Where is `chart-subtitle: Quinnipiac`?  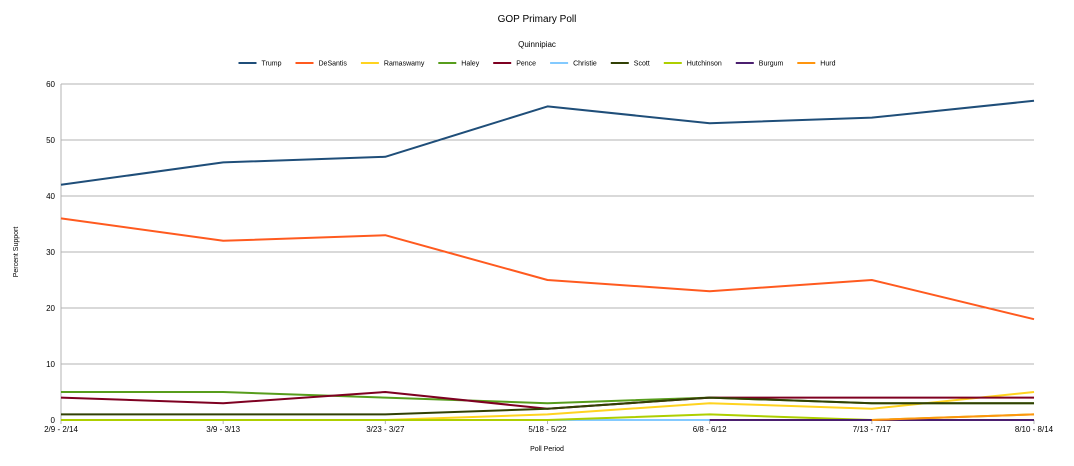 chart-subtitle: Quinnipiac is located at coordinates (537, 44).